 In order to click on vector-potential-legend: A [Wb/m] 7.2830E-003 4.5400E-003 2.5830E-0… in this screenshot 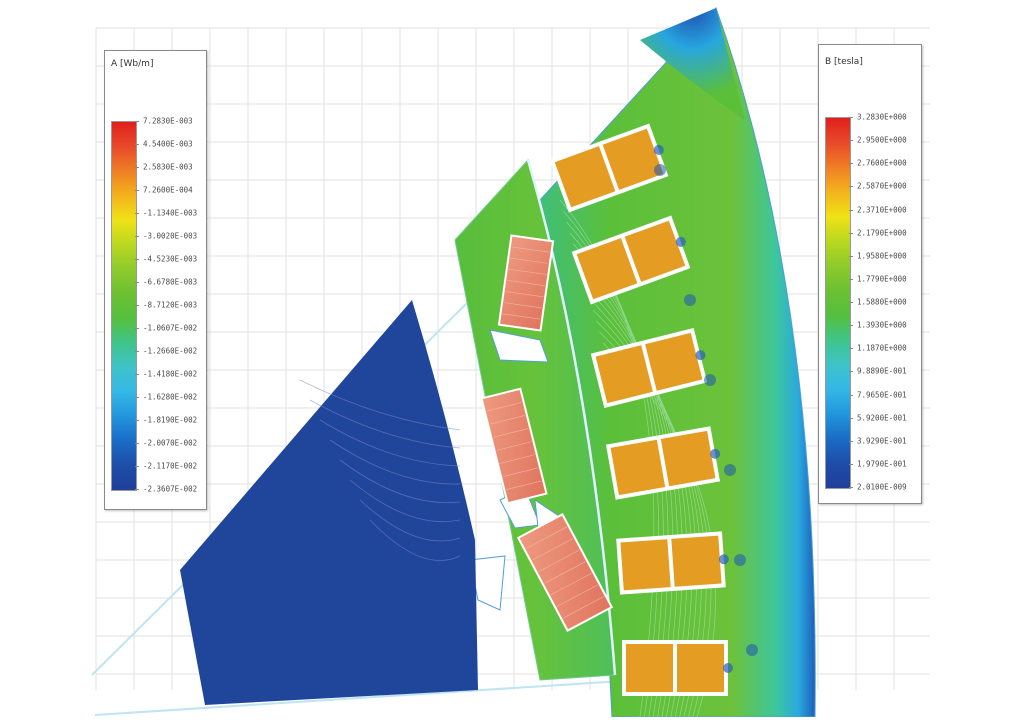, I will do `click(155, 280)`.